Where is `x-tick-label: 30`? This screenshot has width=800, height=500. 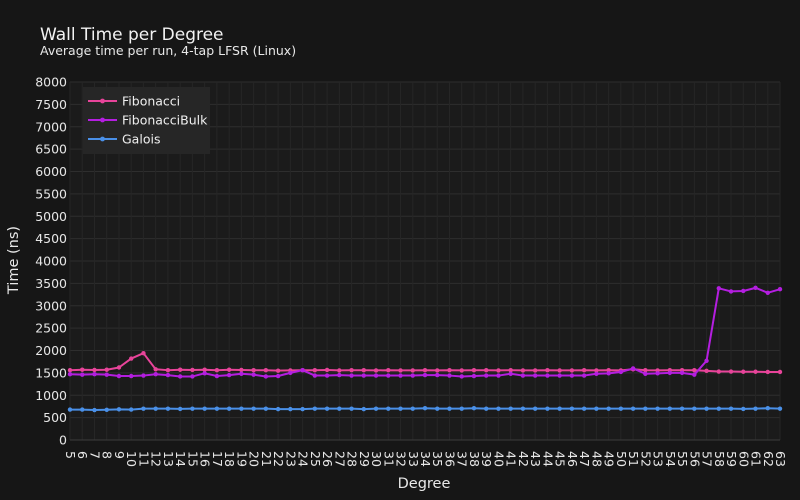
x-tick-label: 30 is located at coordinates (376, 459).